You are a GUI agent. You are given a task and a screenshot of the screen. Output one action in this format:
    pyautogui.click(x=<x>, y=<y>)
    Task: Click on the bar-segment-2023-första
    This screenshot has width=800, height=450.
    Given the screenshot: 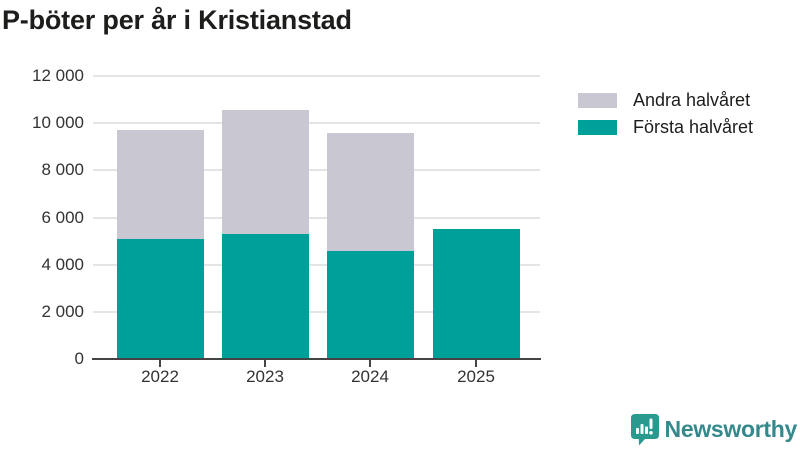 What is the action you would take?
    pyautogui.click(x=265, y=296)
    